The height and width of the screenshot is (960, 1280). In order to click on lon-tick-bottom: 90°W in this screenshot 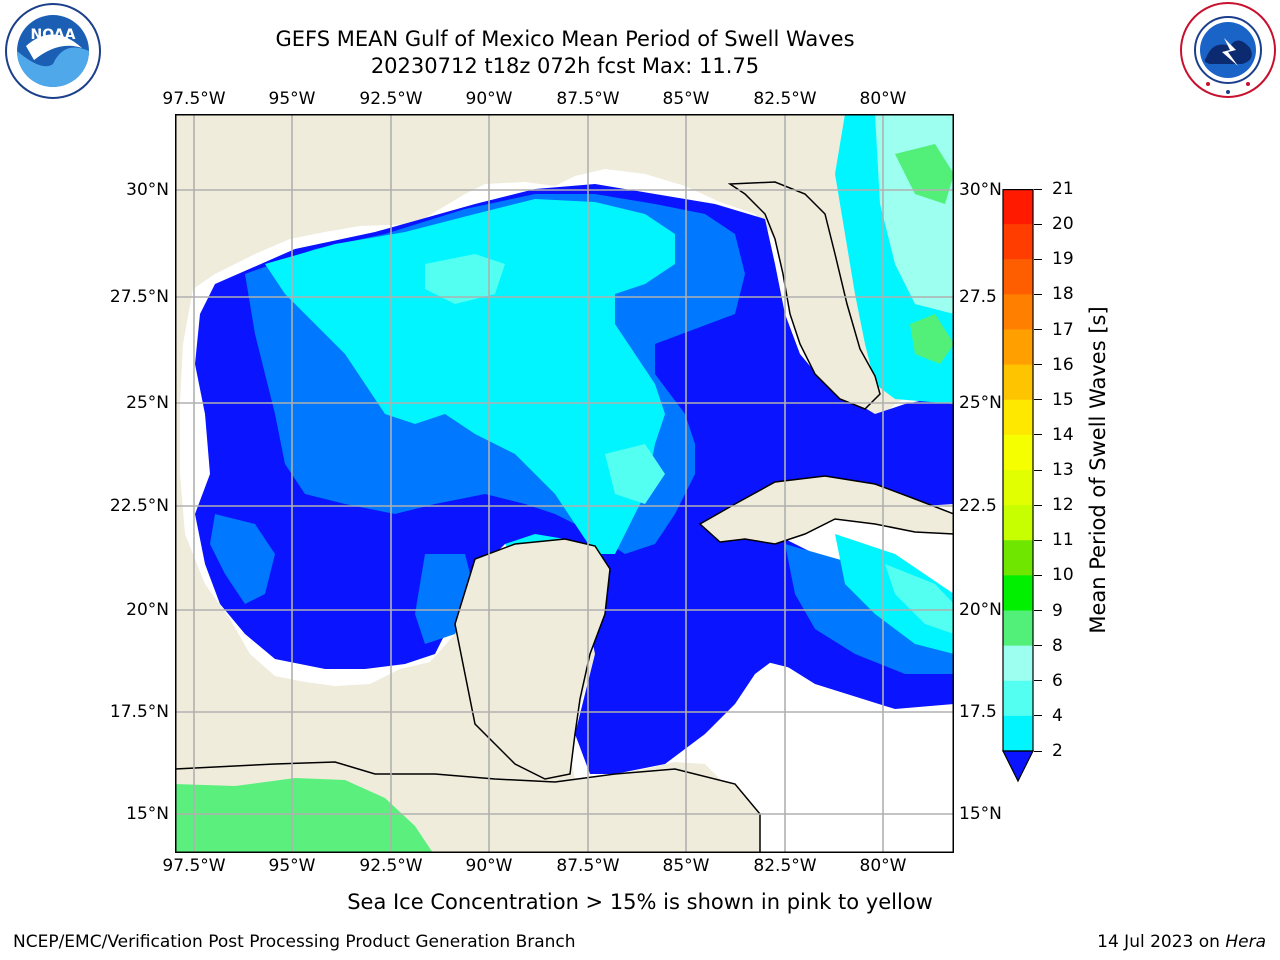, I will do `click(489, 866)`.